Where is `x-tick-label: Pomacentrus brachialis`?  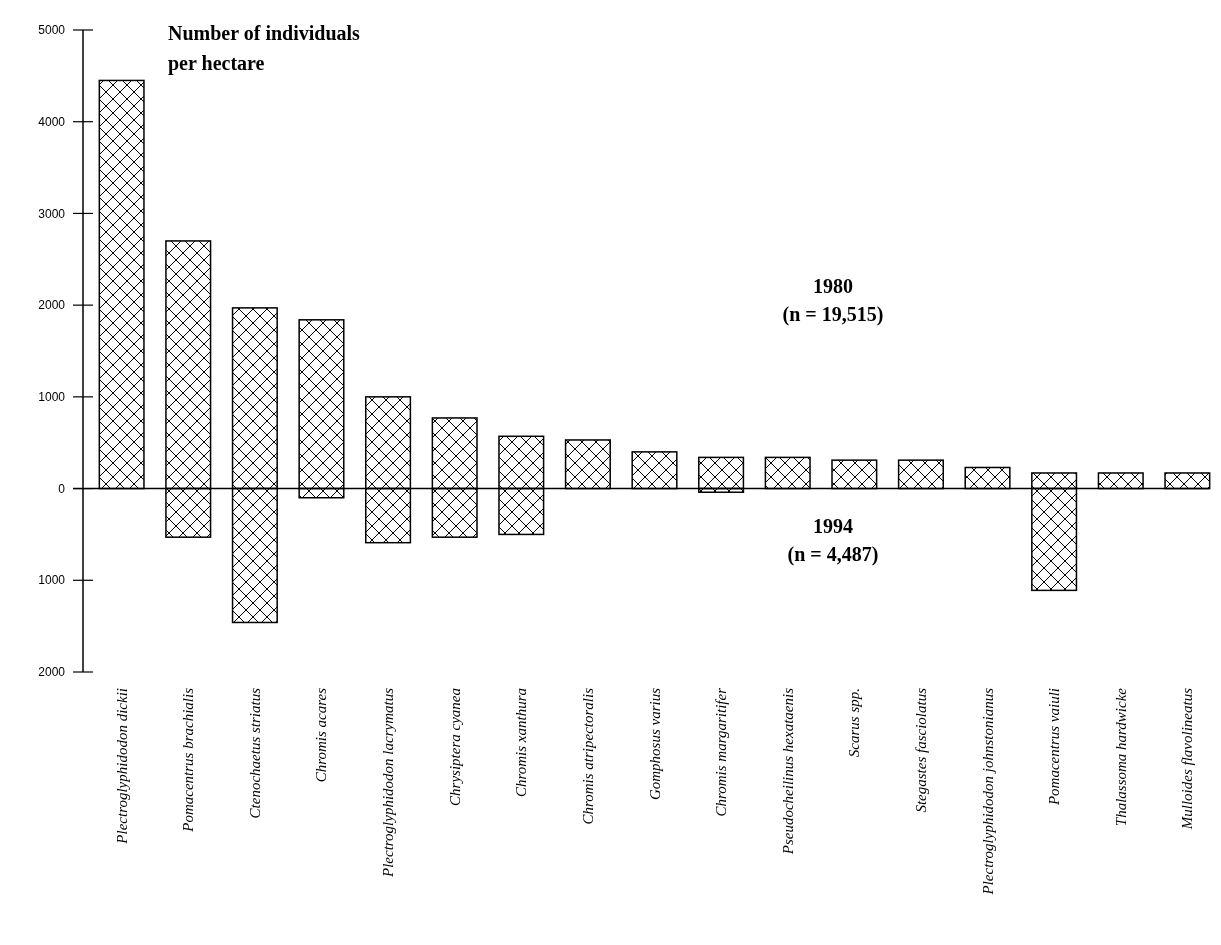 x-tick-label: Pomacentrus brachialis is located at coordinates (188, 760).